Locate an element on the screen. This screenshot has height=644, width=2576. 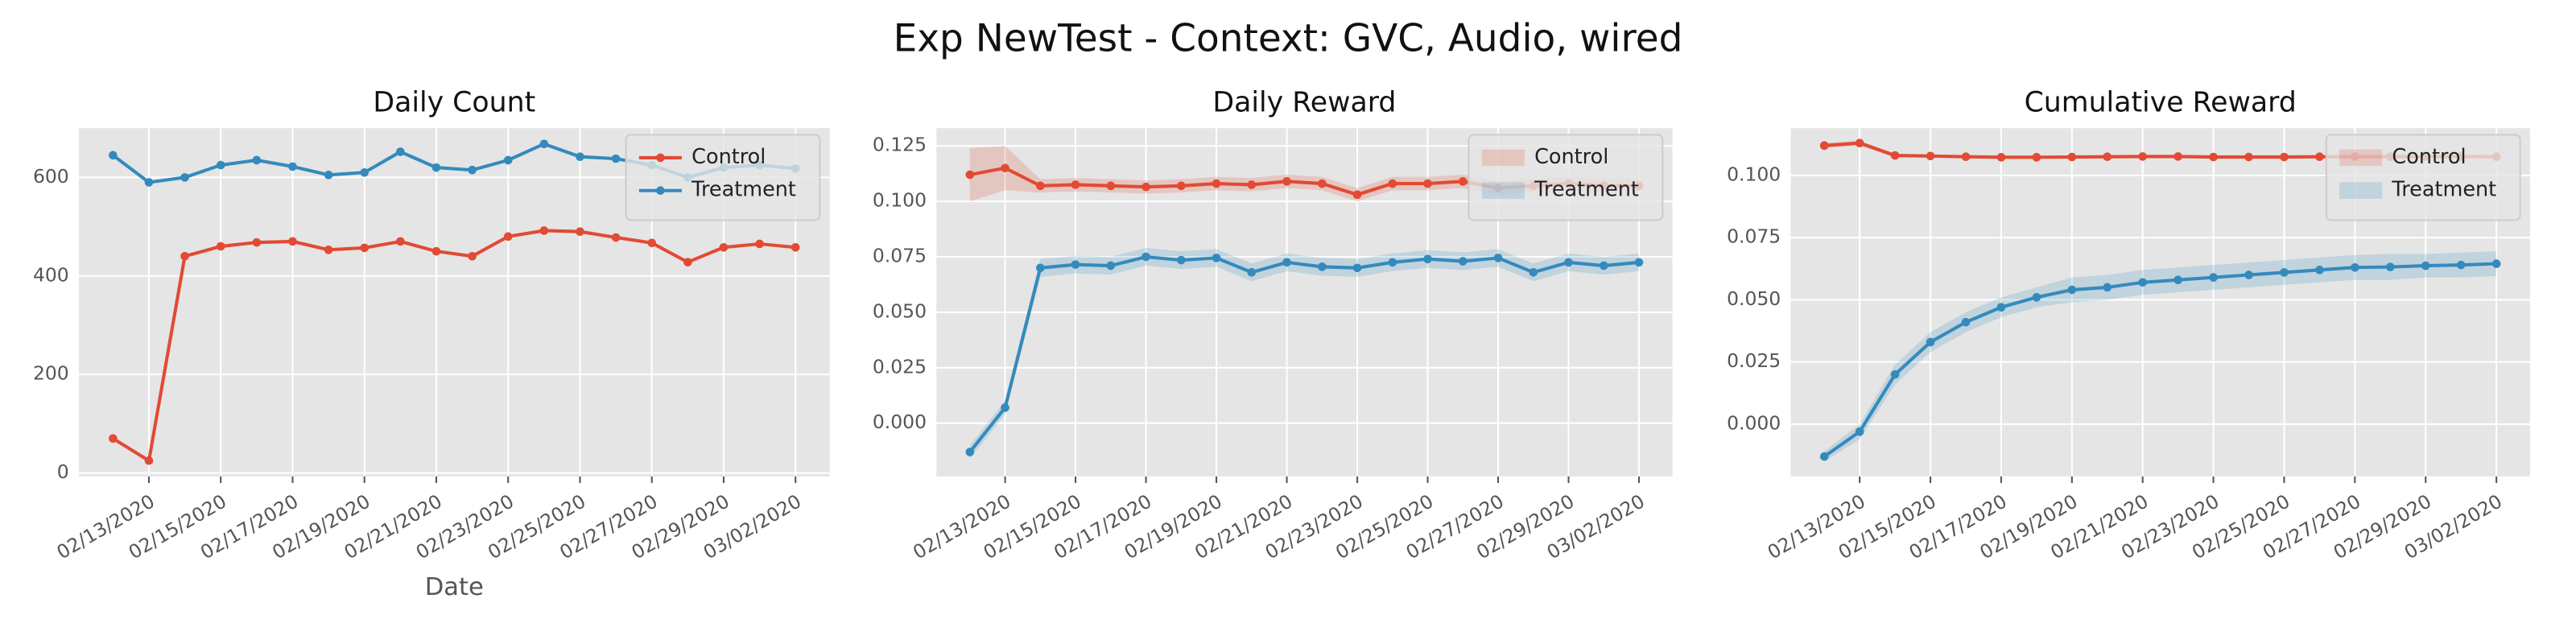
y-tick-label: 0.025 is located at coordinates (1754, 360).